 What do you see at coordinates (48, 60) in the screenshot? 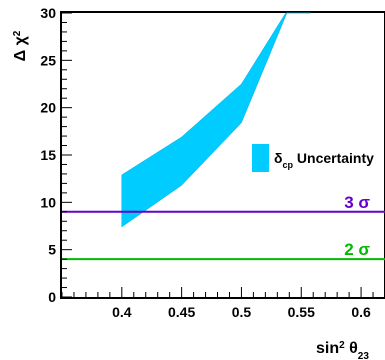
I see `y-tick-label: 25` at bounding box center [48, 60].